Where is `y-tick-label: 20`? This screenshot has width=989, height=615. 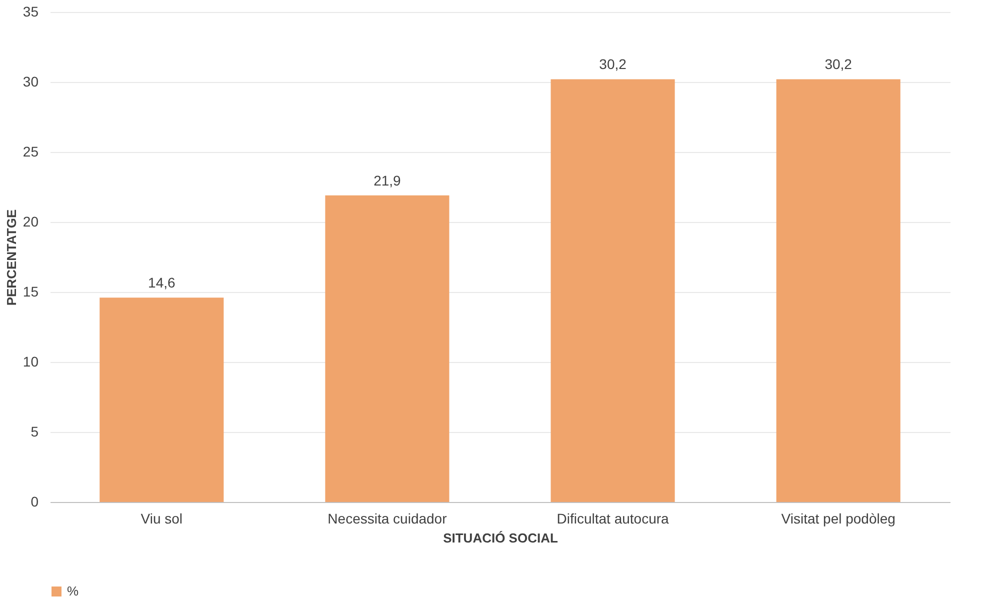 y-tick-label: 20 is located at coordinates (30, 222).